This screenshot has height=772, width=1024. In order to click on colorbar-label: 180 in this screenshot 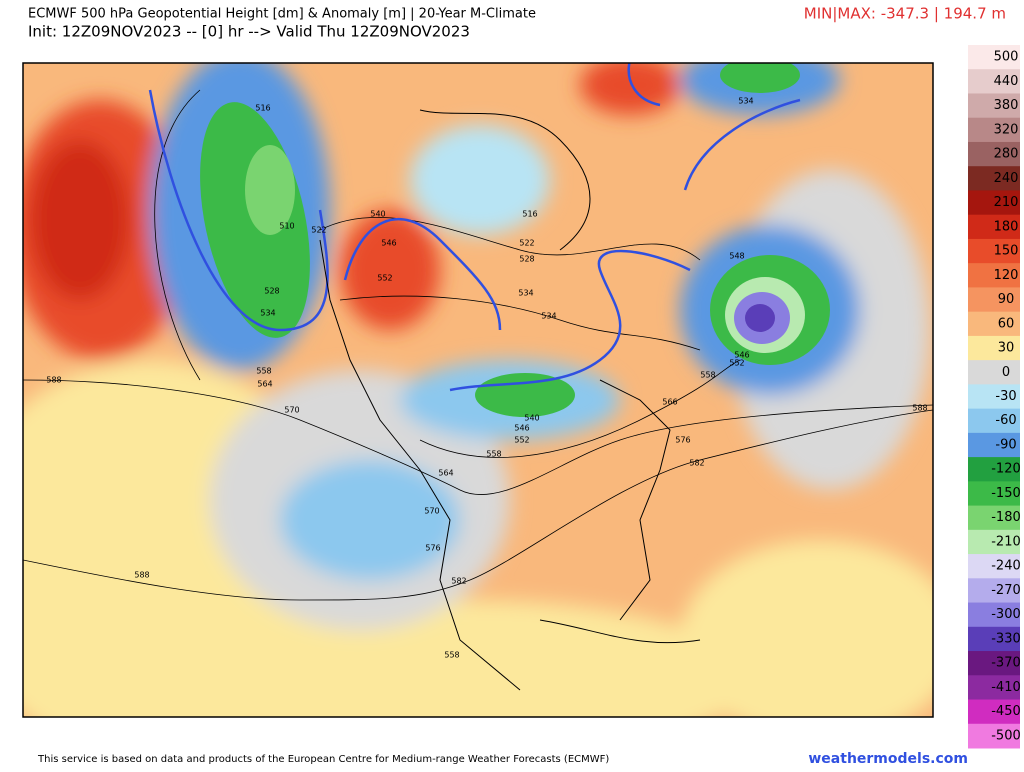, I will do `click(1006, 226)`.